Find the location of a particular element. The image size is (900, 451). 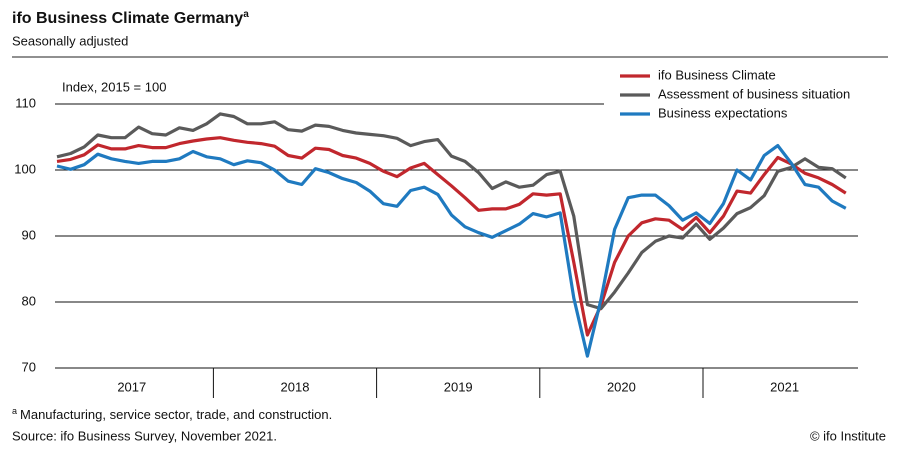

credit: © ifo Institute is located at coordinates (848, 435).